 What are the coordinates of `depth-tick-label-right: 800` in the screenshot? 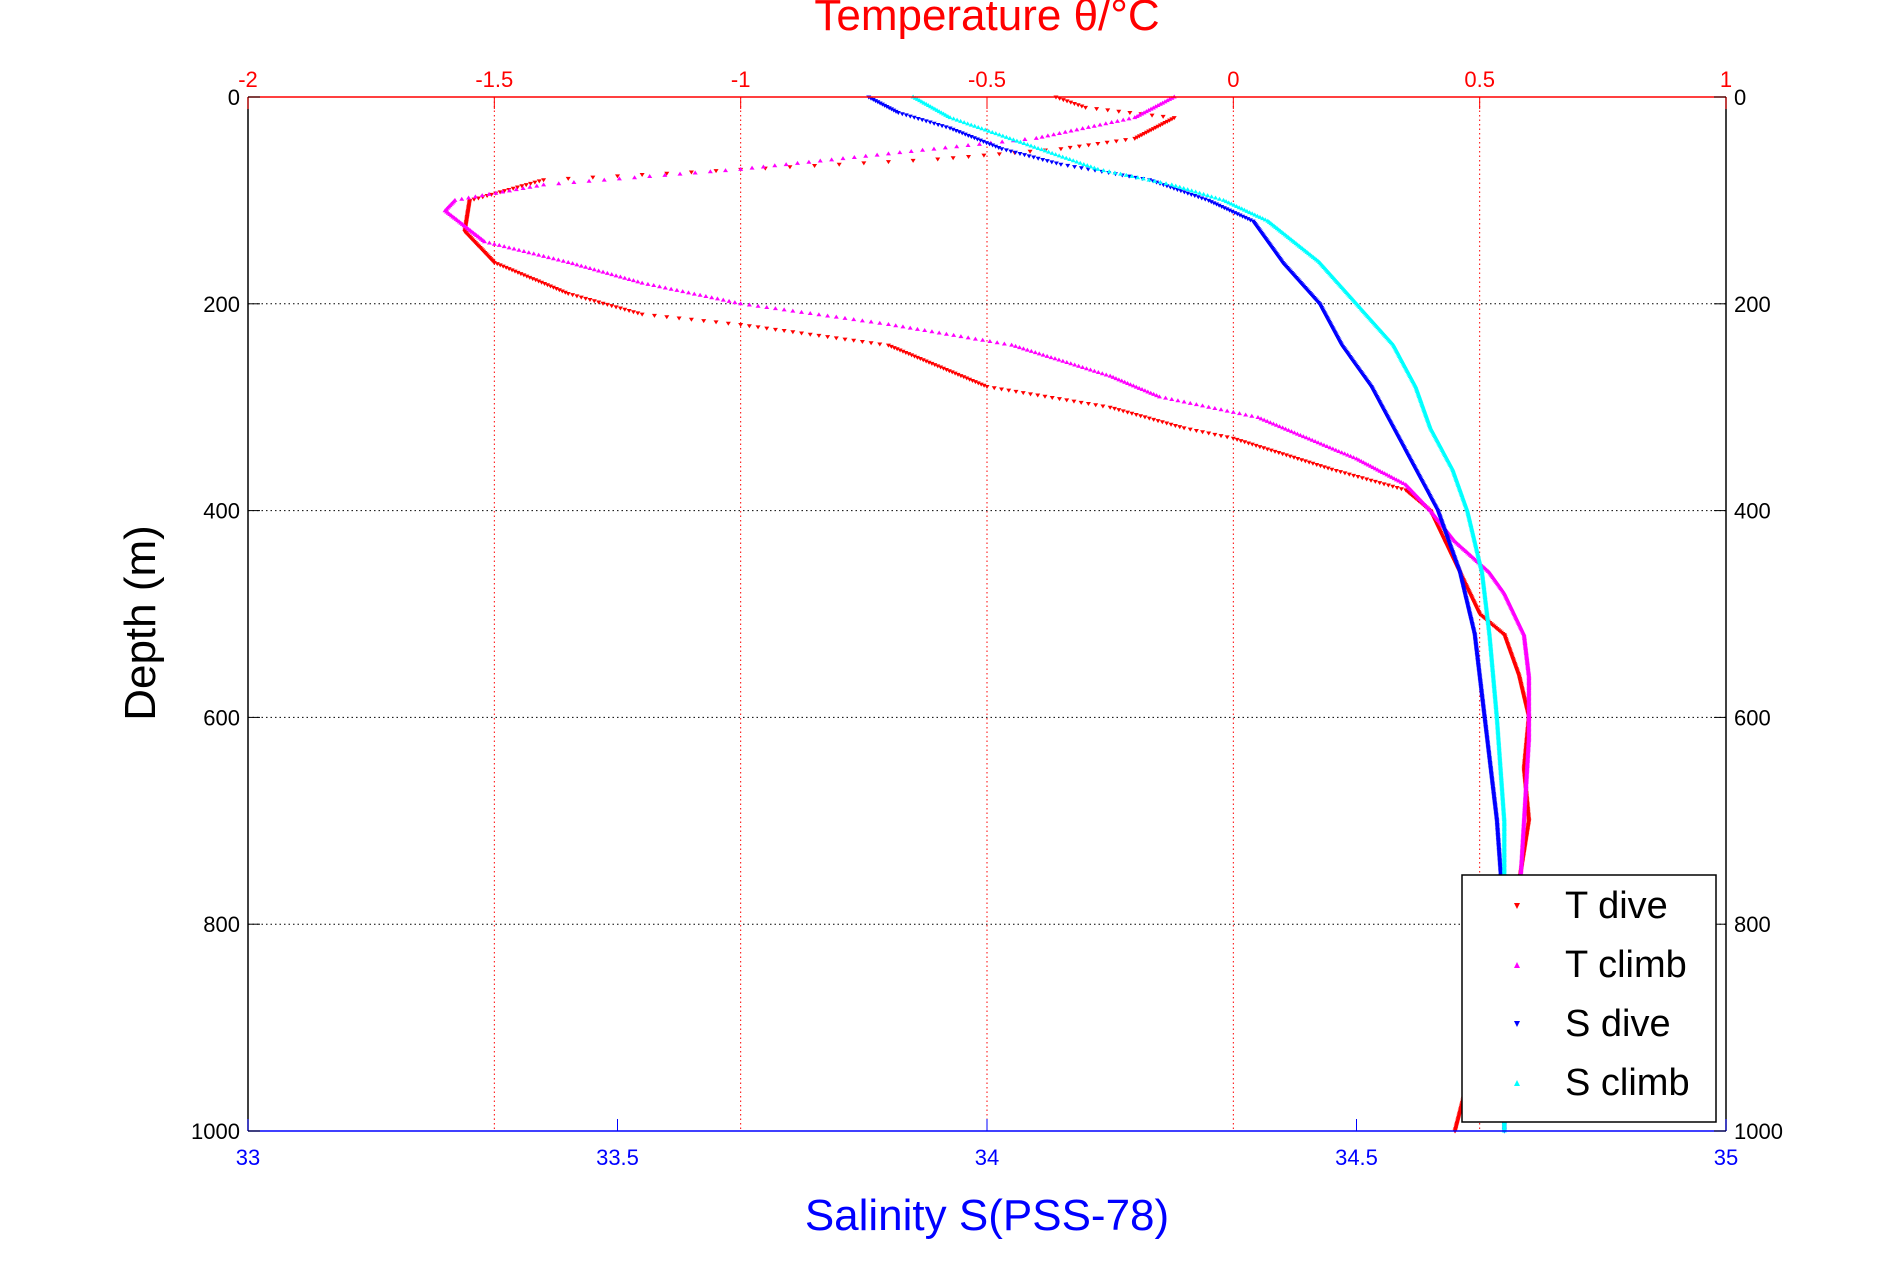 It's located at (1752, 924).